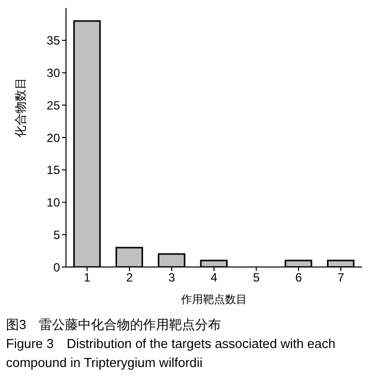 The width and height of the screenshot is (370, 391). What do you see at coordinates (213, 299) in the screenshot?
I see `x-axis-title: 作用靶点数目` at bounding box center [213, 299].